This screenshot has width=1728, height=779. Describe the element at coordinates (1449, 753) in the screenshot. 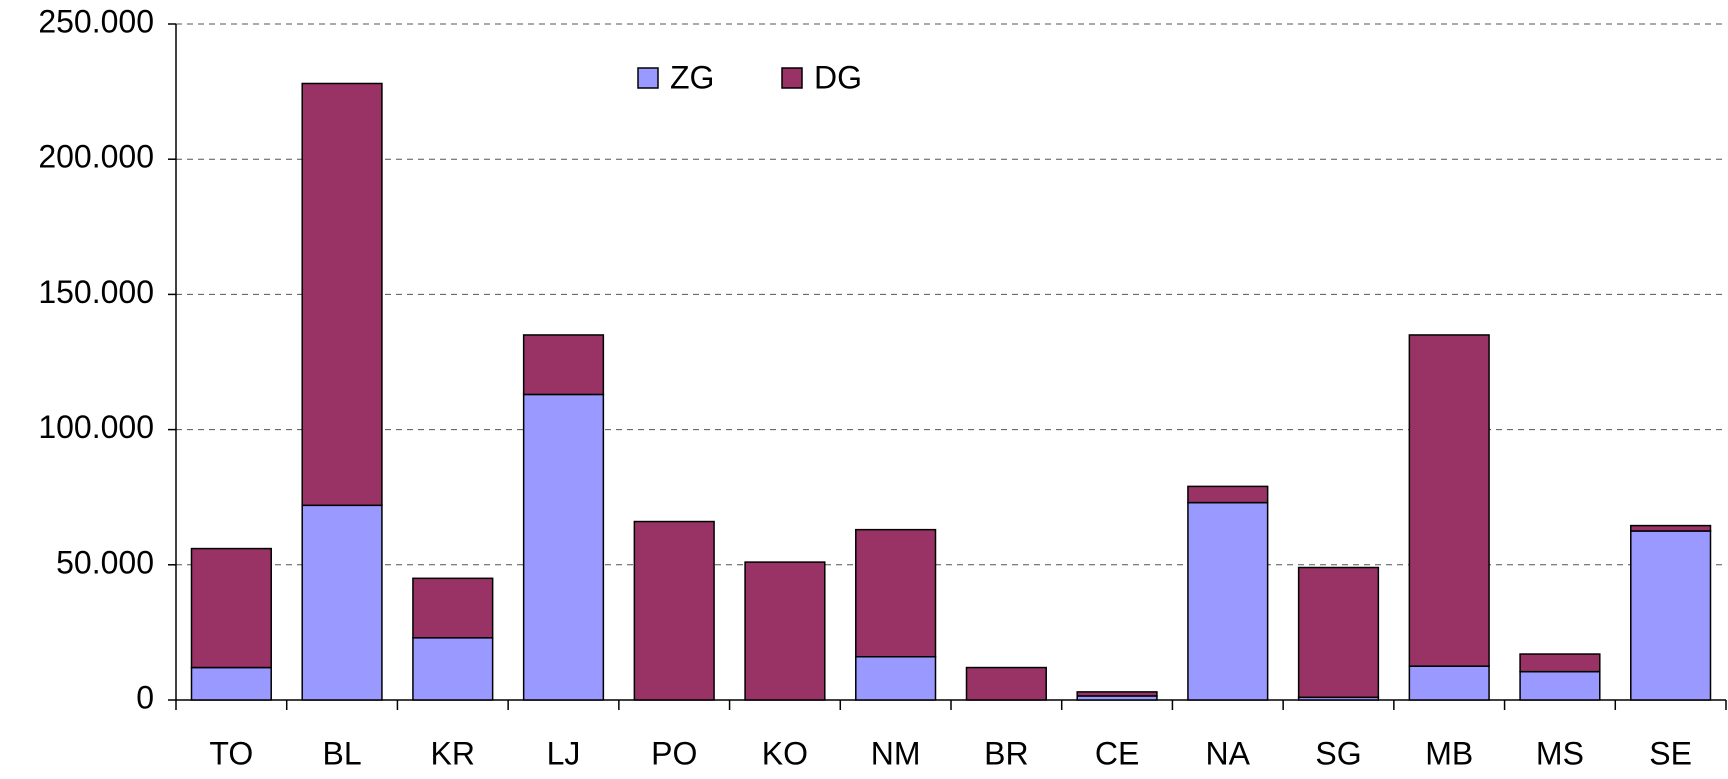

I see `x-tick-label: MB` at that location.